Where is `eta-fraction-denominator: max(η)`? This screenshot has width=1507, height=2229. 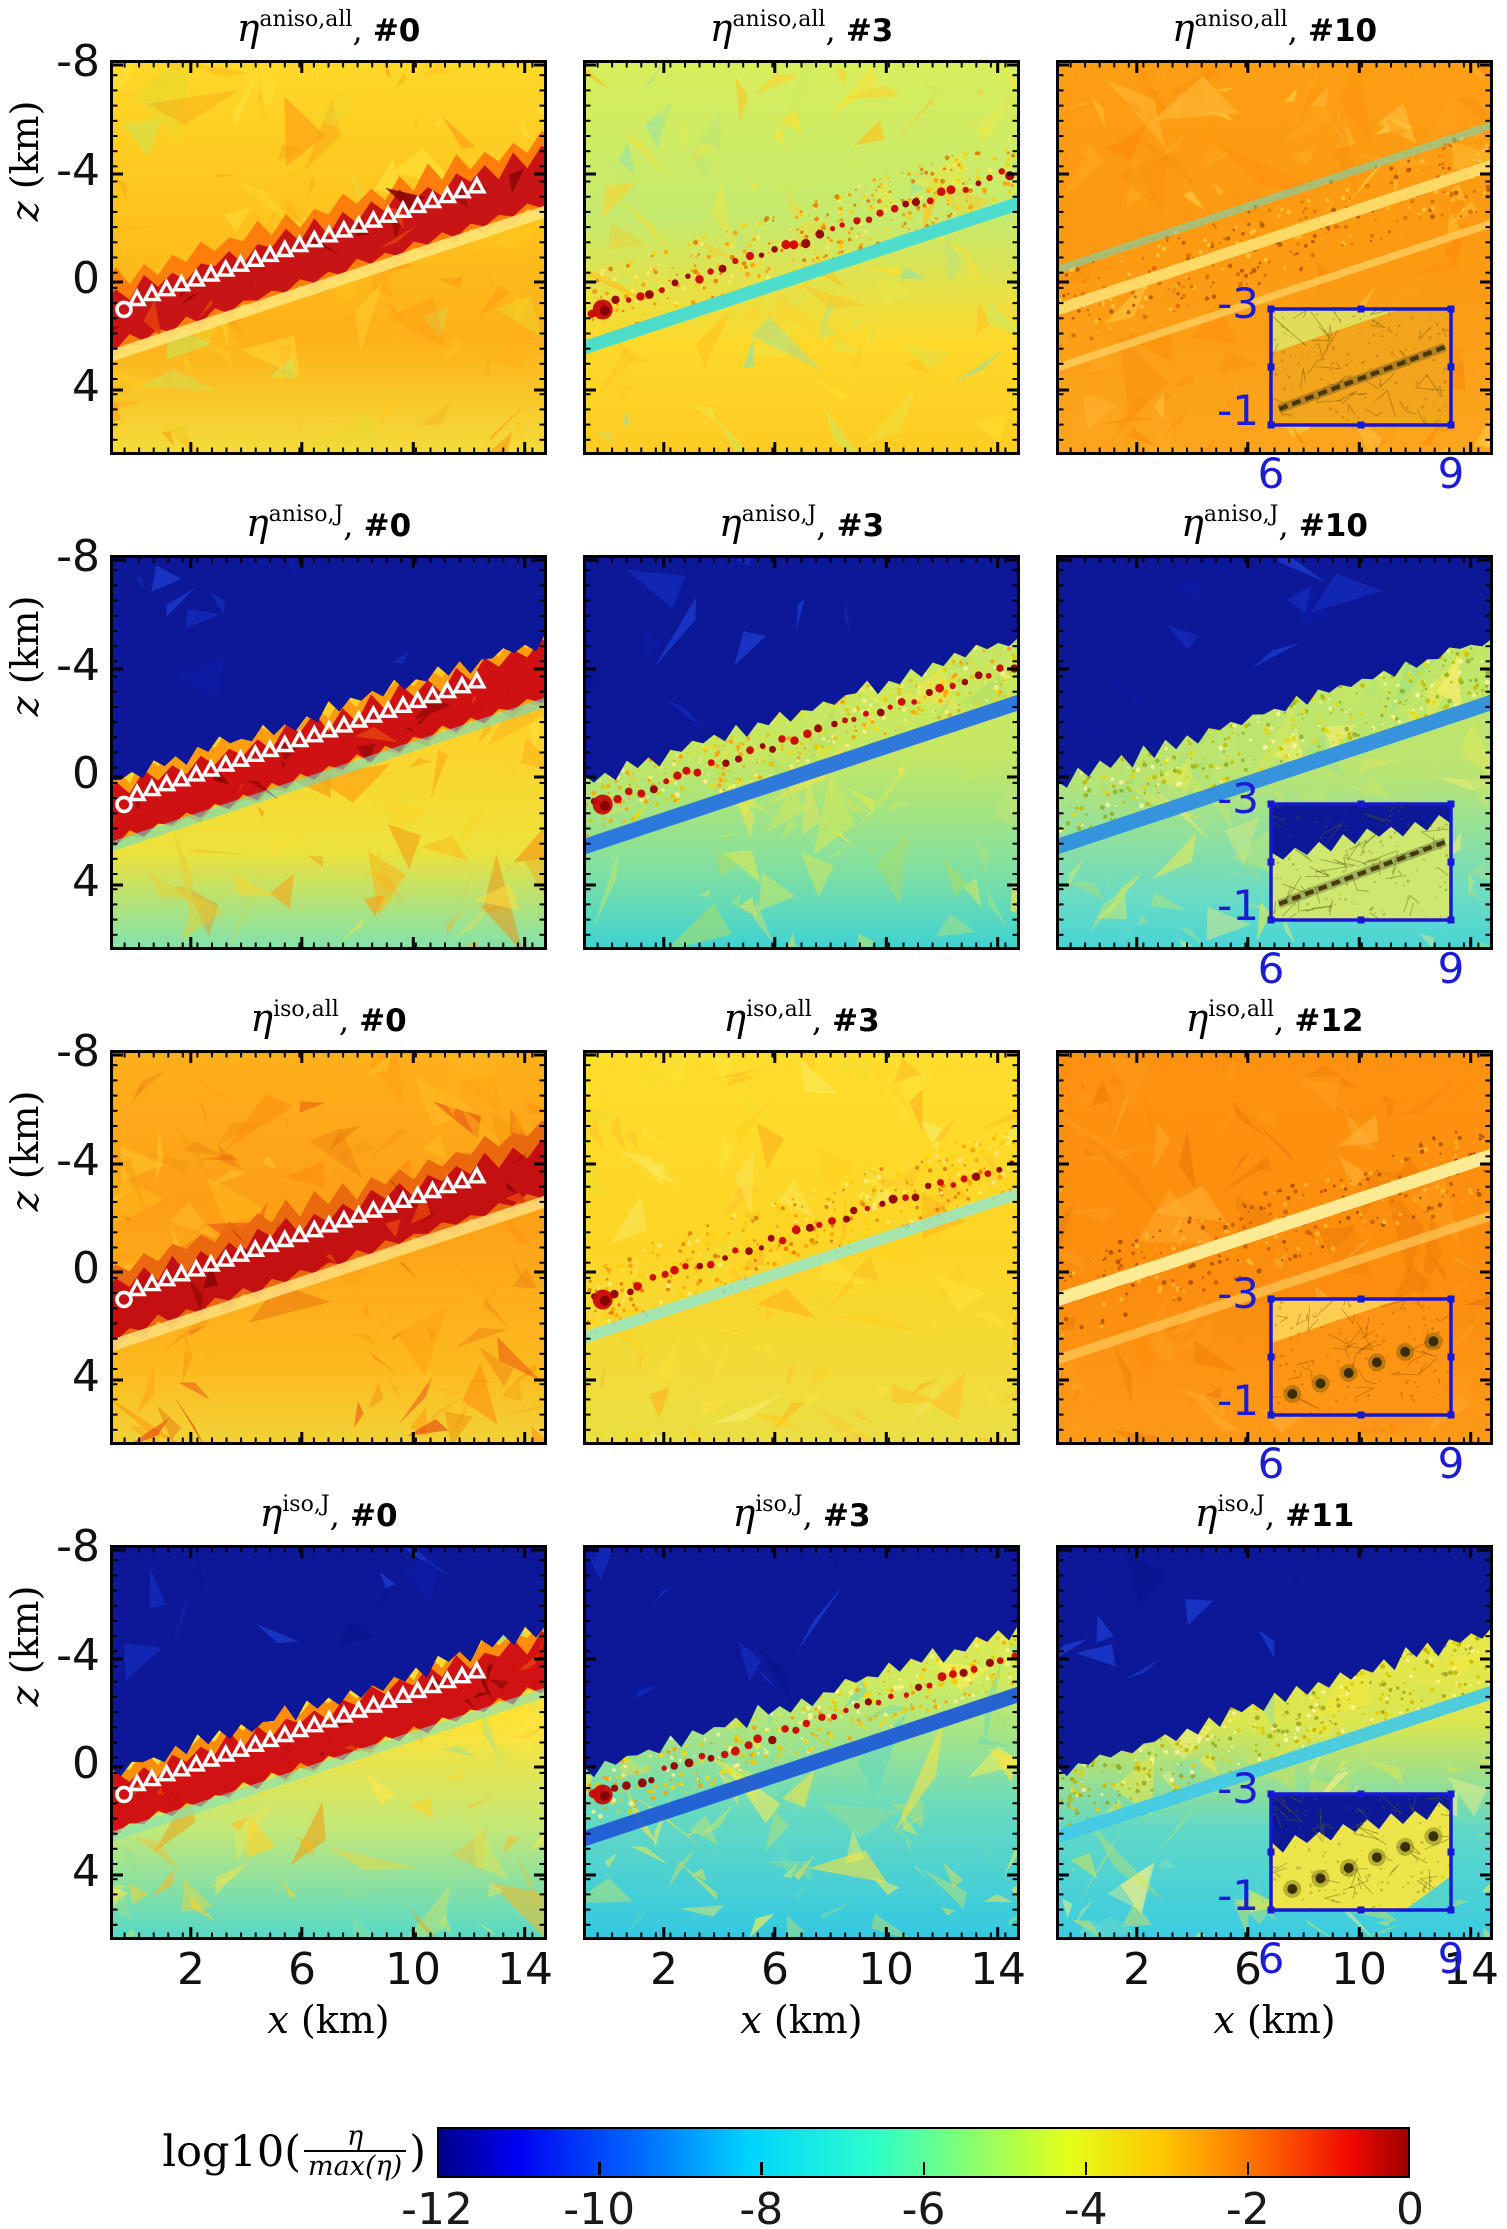 eta-fraction-denominator: max(η) is located at coordinates (355, 2165).